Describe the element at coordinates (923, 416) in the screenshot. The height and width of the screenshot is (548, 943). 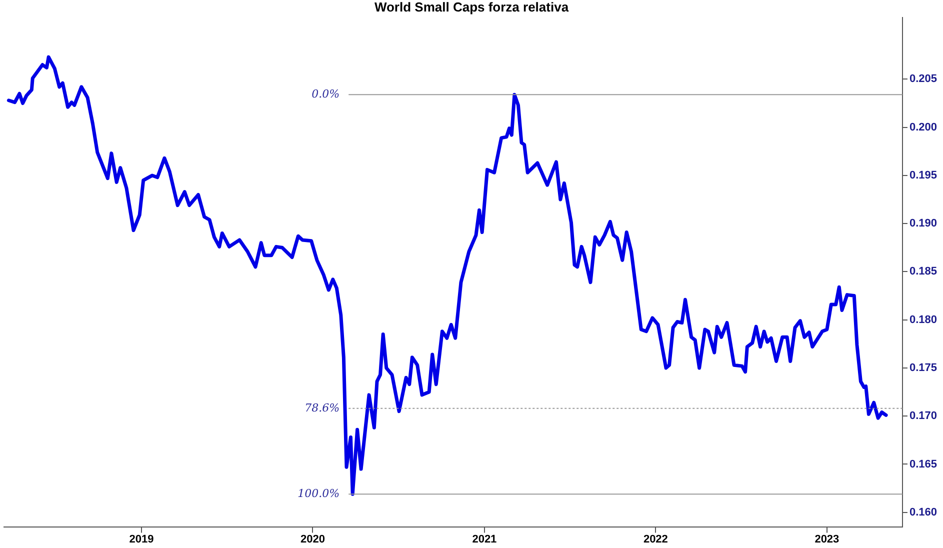
I see `y-tick-label: 0.170` at that location.